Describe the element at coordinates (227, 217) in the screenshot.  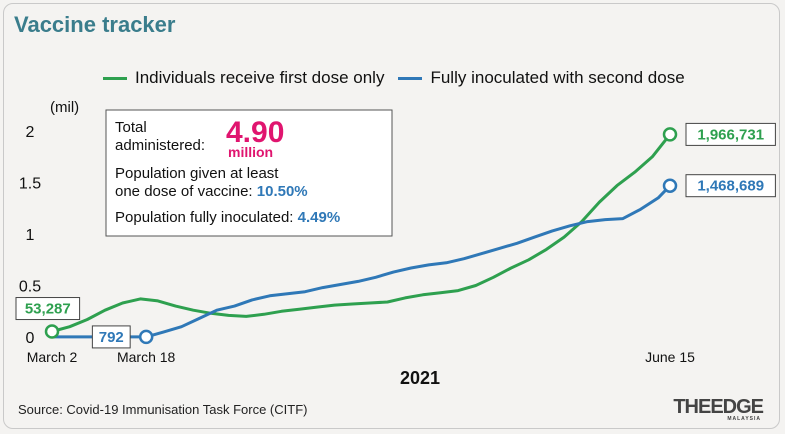
I see `fully-label: Population fully inoculated: 4.49%` at that location.